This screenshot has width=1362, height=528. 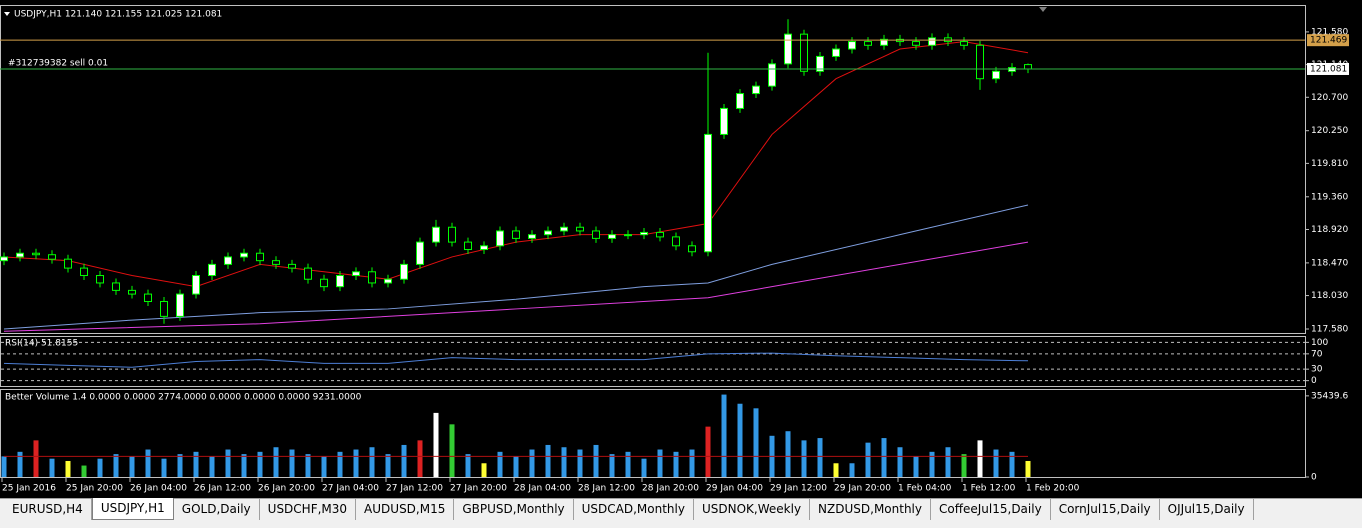 What do you see at coordinates (478, 489) in the screenshot?
I see `x-tick-label: 27 Jan 20:00` at bounding box center [478, 489].